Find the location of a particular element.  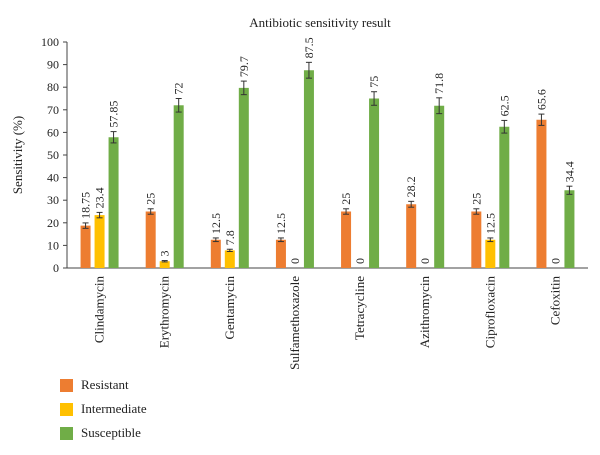

data-label: 18.75 is located at coordinates (86, 205).